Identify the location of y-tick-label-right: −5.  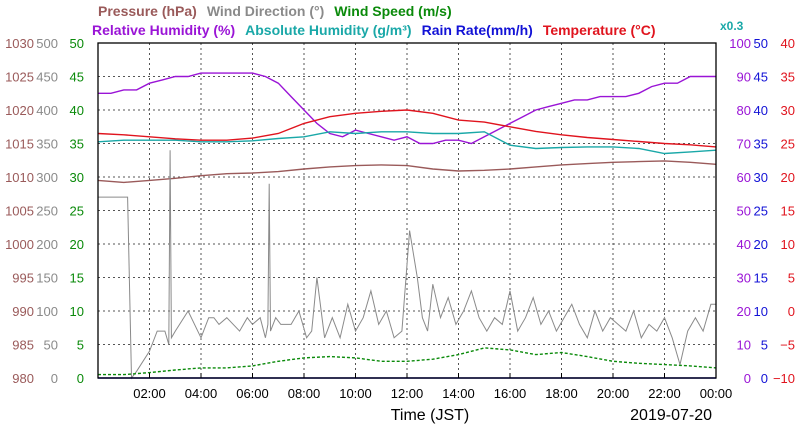
(787, 345).